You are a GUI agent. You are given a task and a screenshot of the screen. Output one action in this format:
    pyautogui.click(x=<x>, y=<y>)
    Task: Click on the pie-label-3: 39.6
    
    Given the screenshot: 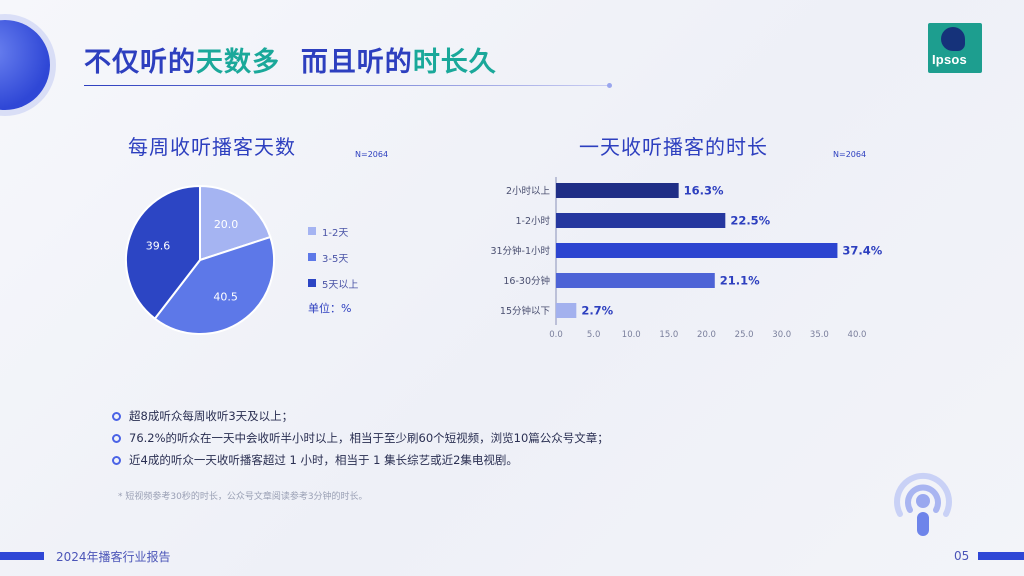 What is the action you would take?
    pyautogui.click(x=158, y=246)
    